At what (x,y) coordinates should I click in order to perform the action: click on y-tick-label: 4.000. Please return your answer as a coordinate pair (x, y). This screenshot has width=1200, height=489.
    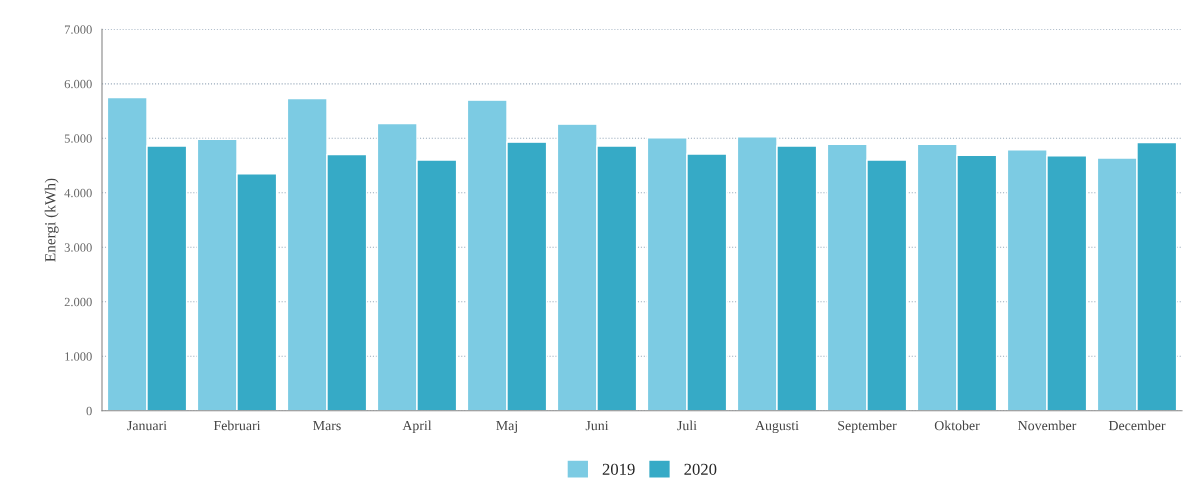
    Looking at the image, I should click on (78, 193).